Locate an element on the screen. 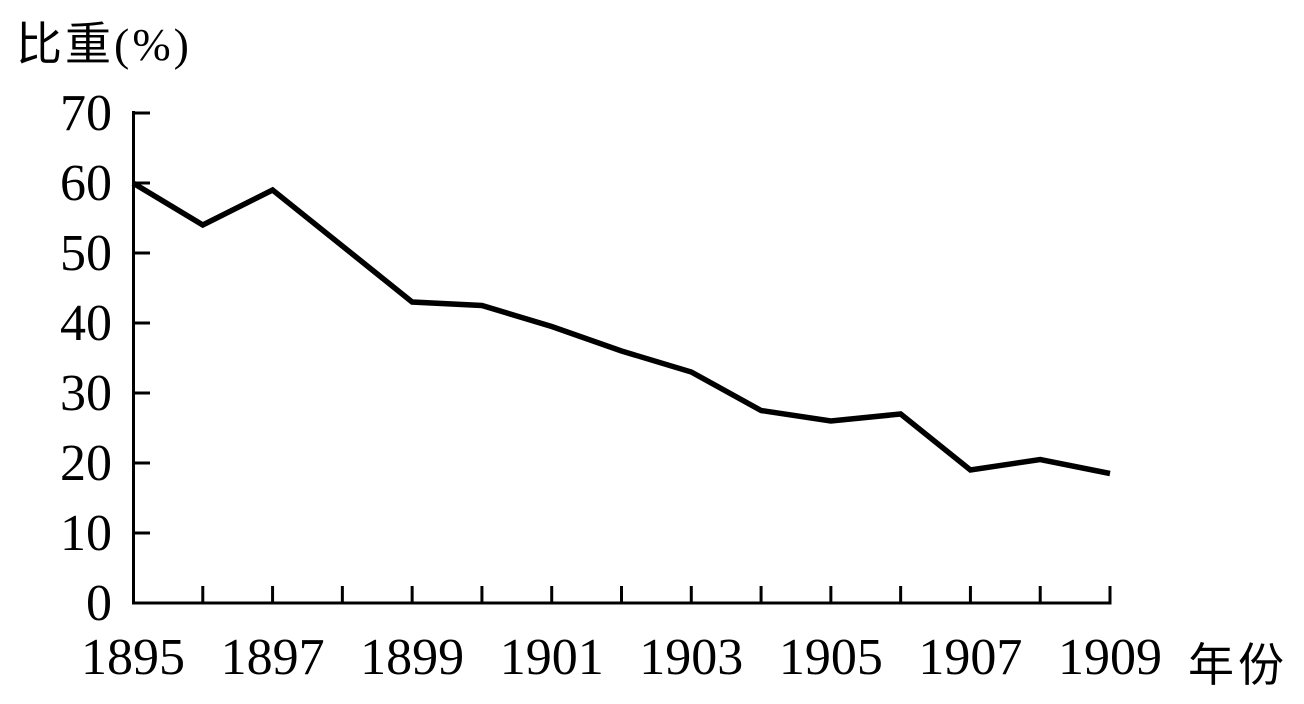 This screenshot has height=704, width=1304. x-tick-label: 1895 is located at coordinates (133, 657).